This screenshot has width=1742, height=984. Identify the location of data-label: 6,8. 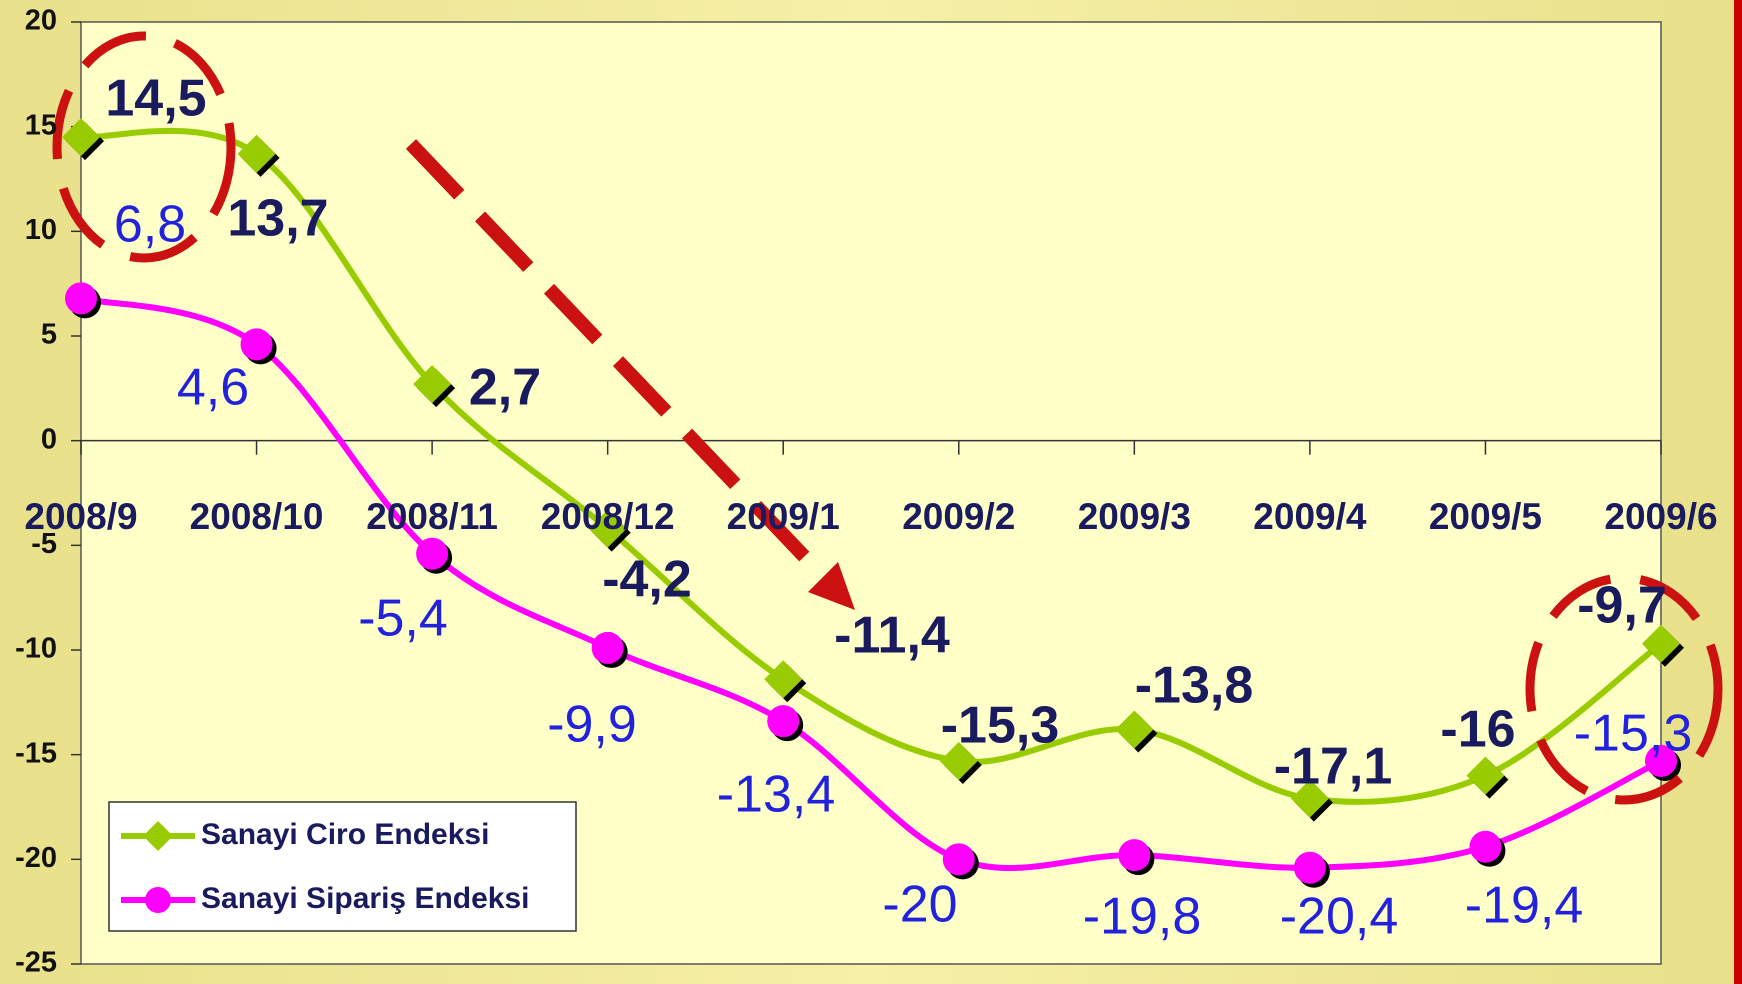
(150, 225).